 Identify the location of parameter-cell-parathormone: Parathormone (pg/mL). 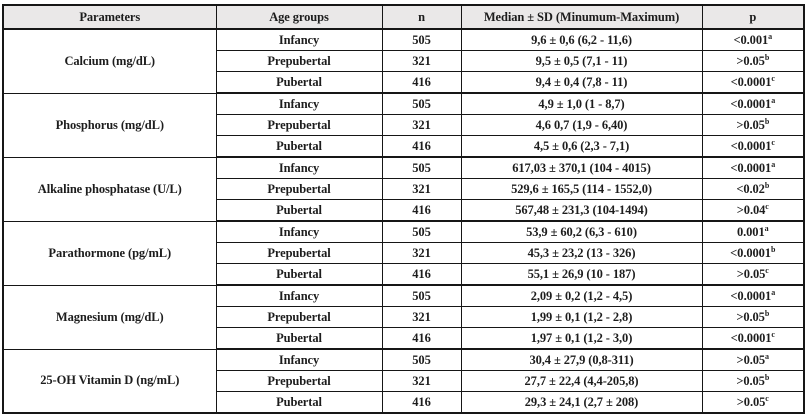
(109, 253).